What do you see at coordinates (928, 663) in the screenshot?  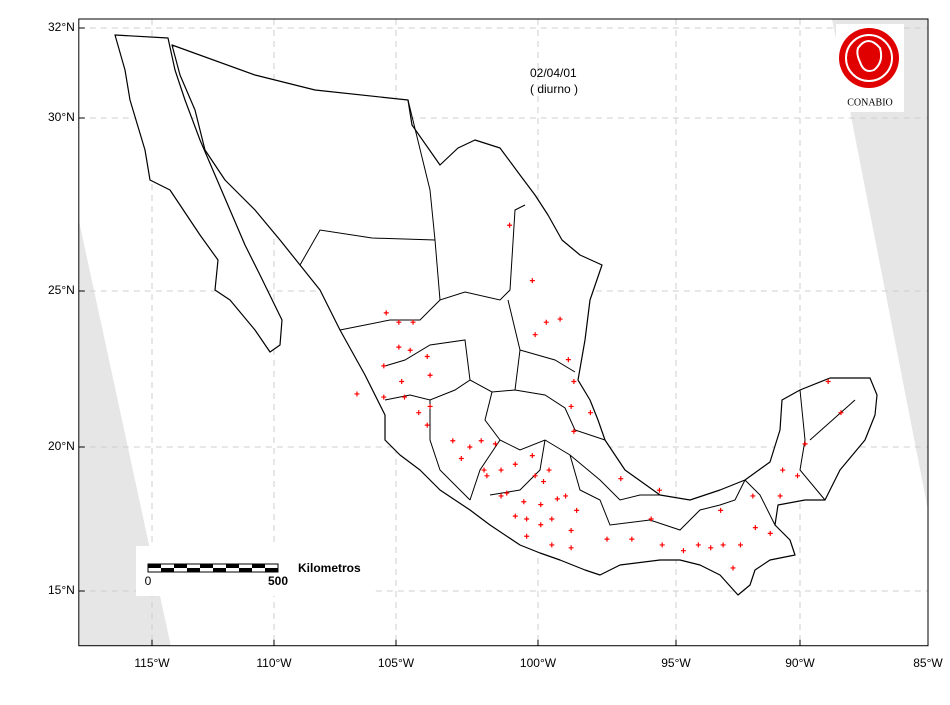 I see `x-tick-label: 85°W` at bounding box center [928, 663].